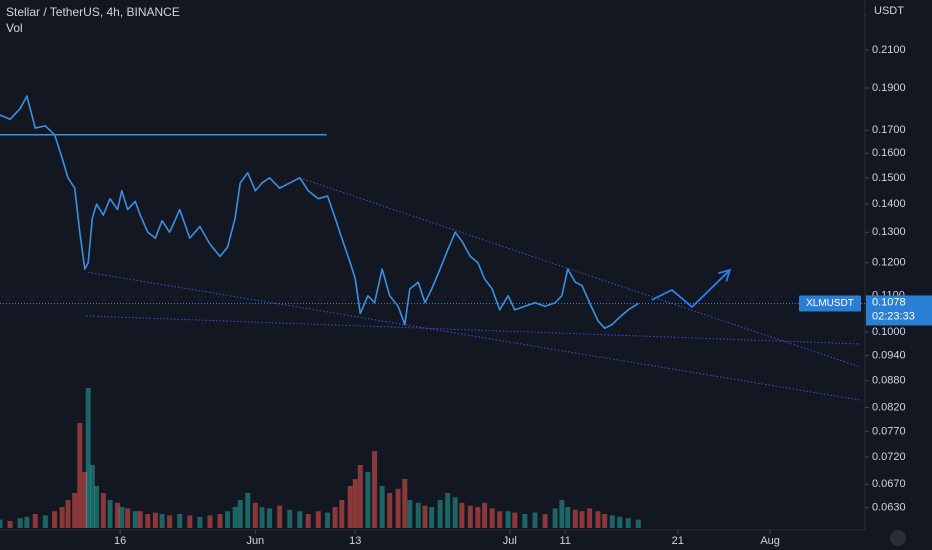 The width and height of the screenshot is (932, 550). I want to click on logo, so click(898, 538).